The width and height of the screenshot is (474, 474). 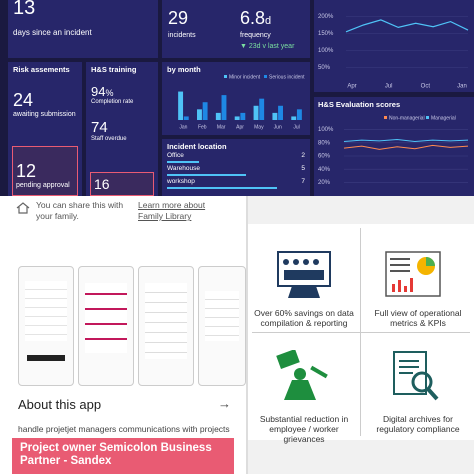 I want to click on completion-value: 94, so click(x=98, y=91).